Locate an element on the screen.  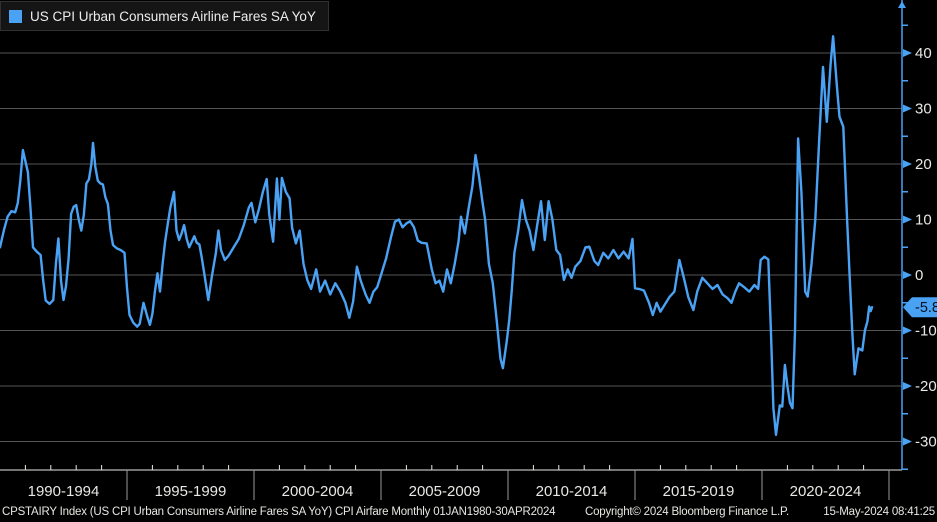
y-axis-tick-label: 20 is located at coordinates (923, 164).